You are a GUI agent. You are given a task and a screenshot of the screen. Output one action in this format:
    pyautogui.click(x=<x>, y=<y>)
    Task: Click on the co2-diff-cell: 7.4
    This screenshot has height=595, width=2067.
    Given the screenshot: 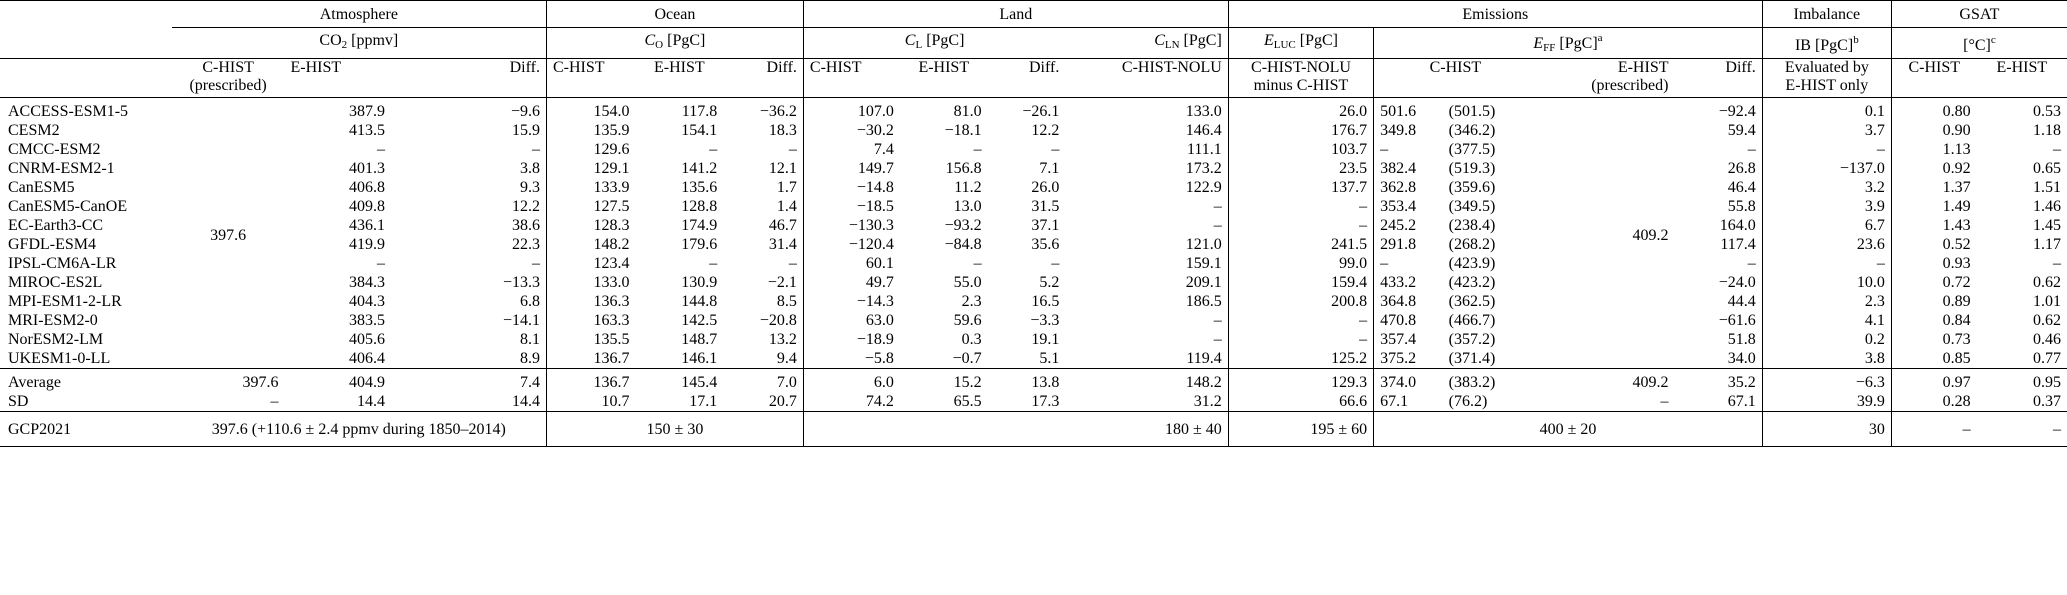 What is the action you would take?
    pyautogui.click(x=469, y=380)
    